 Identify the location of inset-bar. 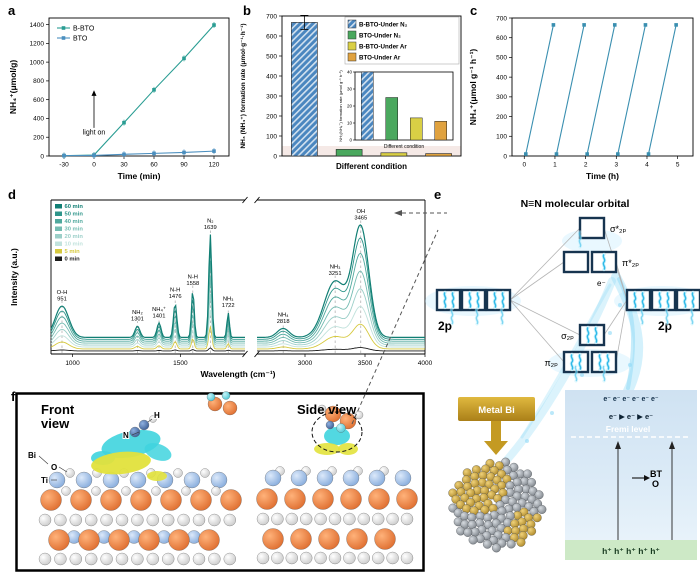
(416, 129).